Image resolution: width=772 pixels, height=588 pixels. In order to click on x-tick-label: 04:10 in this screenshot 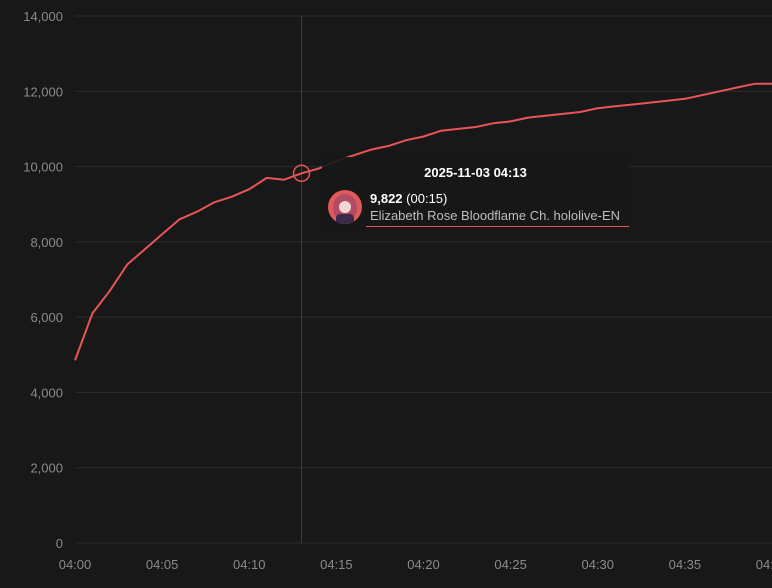, I will do `click(249, 564)`.